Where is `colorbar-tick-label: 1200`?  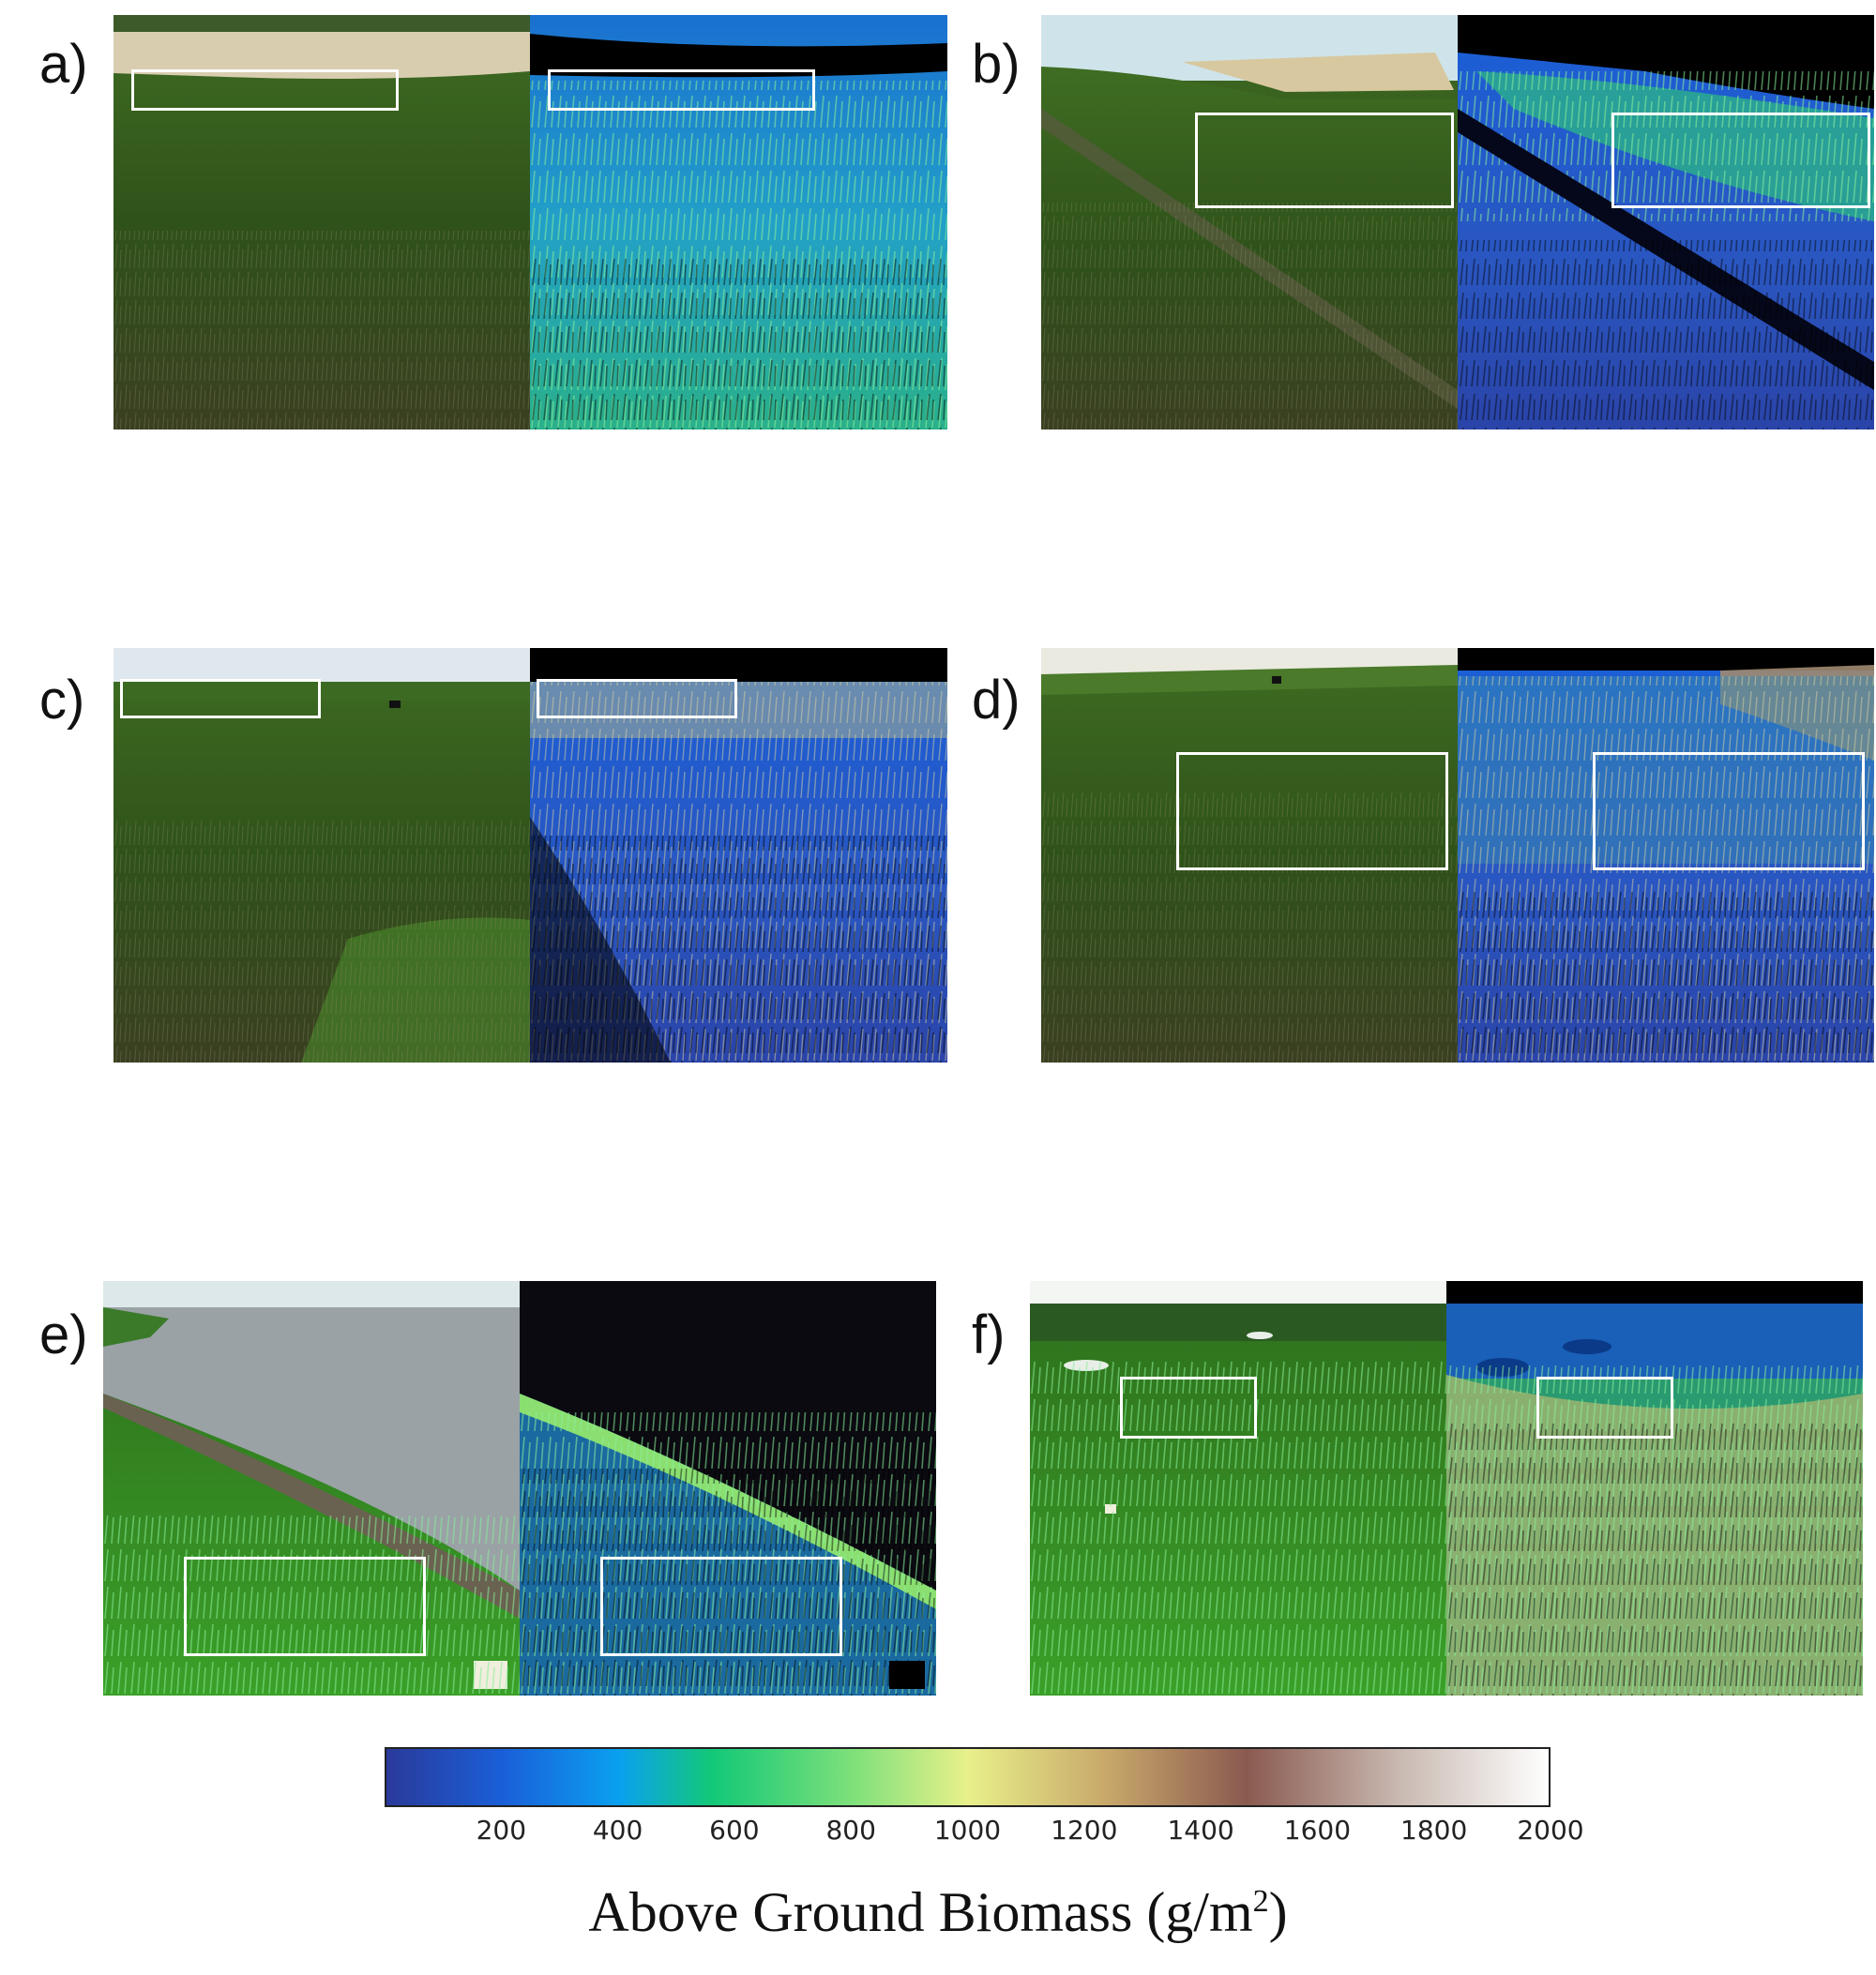 colorbar-tick-label: 1200 is located at coordinates (1084, 1831).